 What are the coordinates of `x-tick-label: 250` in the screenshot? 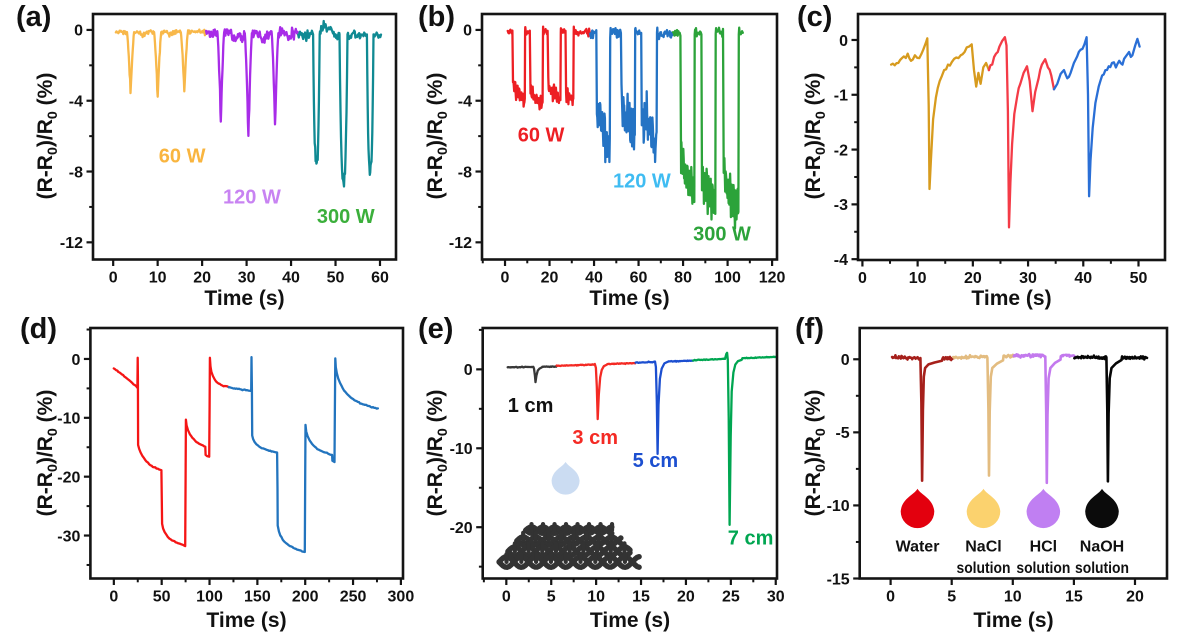 It's located at (353, 596).